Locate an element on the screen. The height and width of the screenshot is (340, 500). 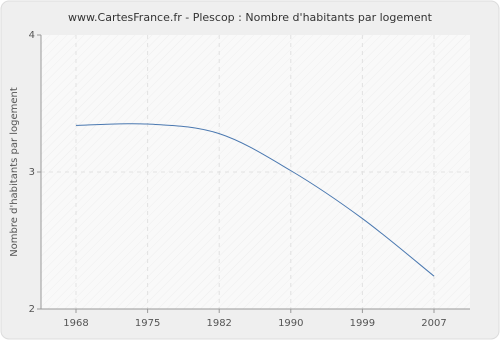
y-tick-label: 3 is located at coordinates (32, 172).